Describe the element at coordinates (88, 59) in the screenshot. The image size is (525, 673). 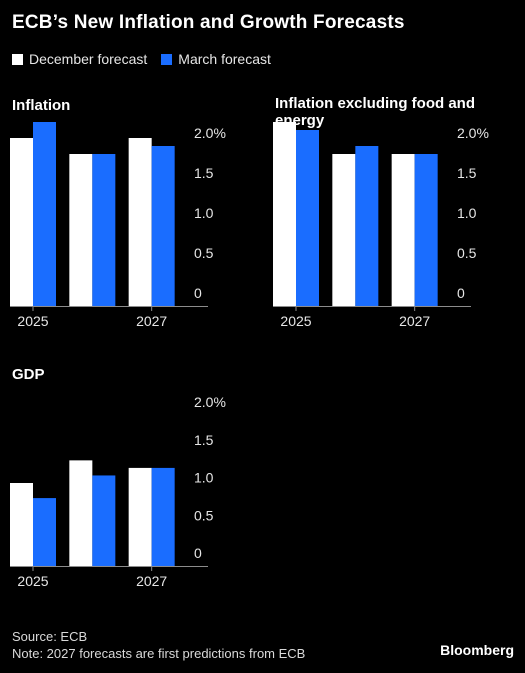
I see `legend-label-december: December forecast` at that location.